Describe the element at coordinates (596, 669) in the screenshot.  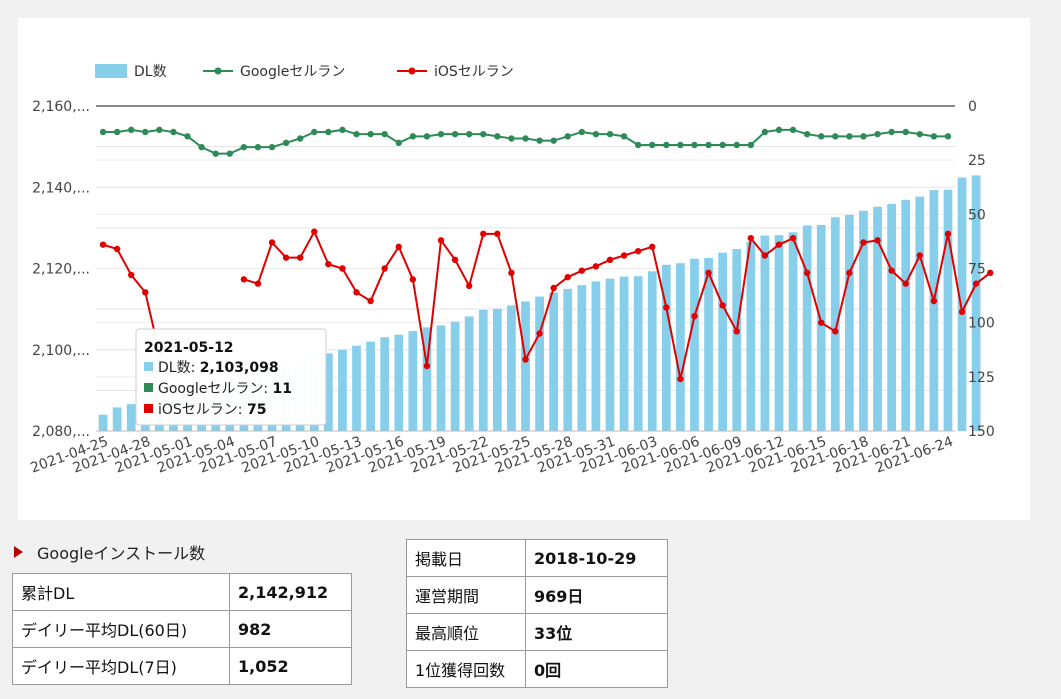
I see `table-cell-value: 0回` at that location.